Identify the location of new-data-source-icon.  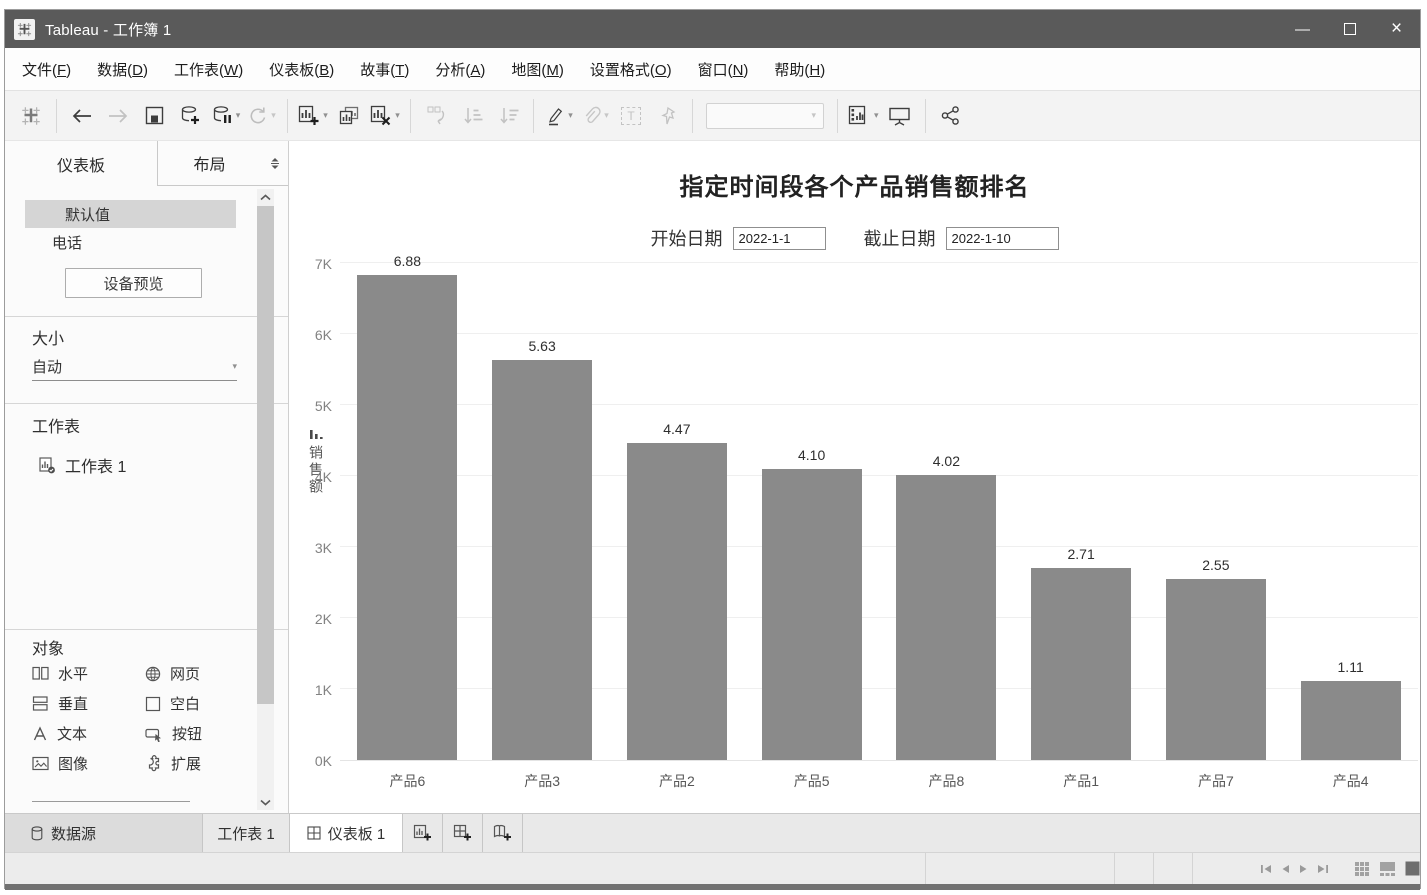
(190, 116).